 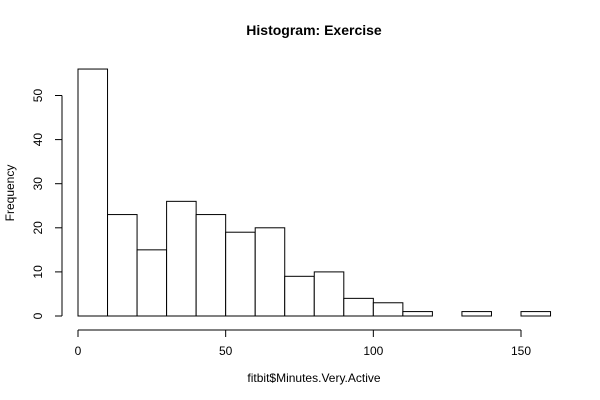 I want to click on y-tick-label: 10, so click(x=38, y=272).